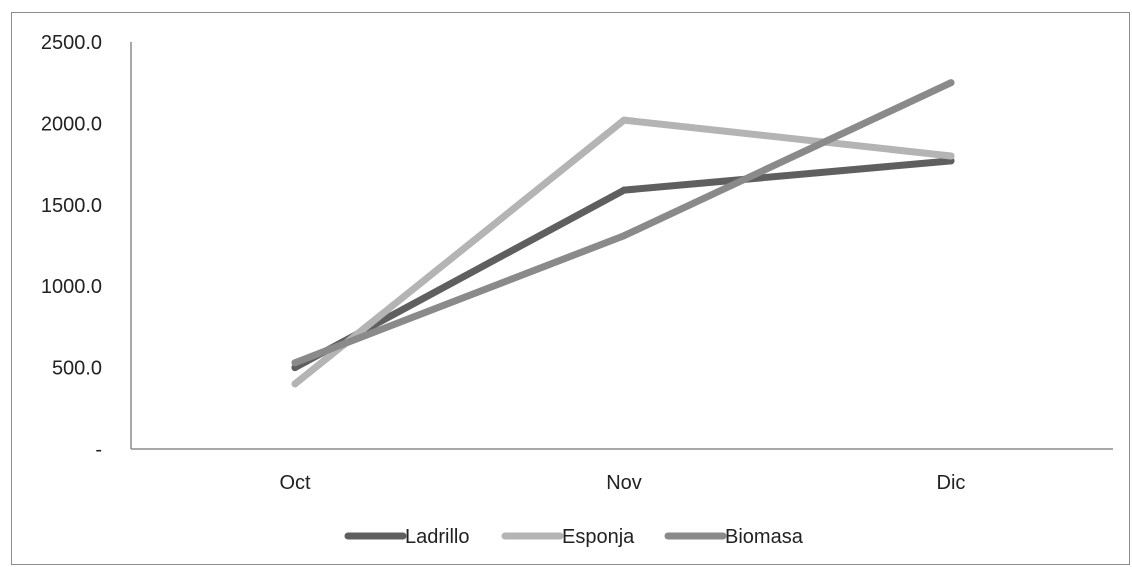 This screenshot has width=1132, height=567. I want to click on y-tick-labels: - 500.0 1000.0 1500.0 2000.0 2500.0, so click(71, 246).